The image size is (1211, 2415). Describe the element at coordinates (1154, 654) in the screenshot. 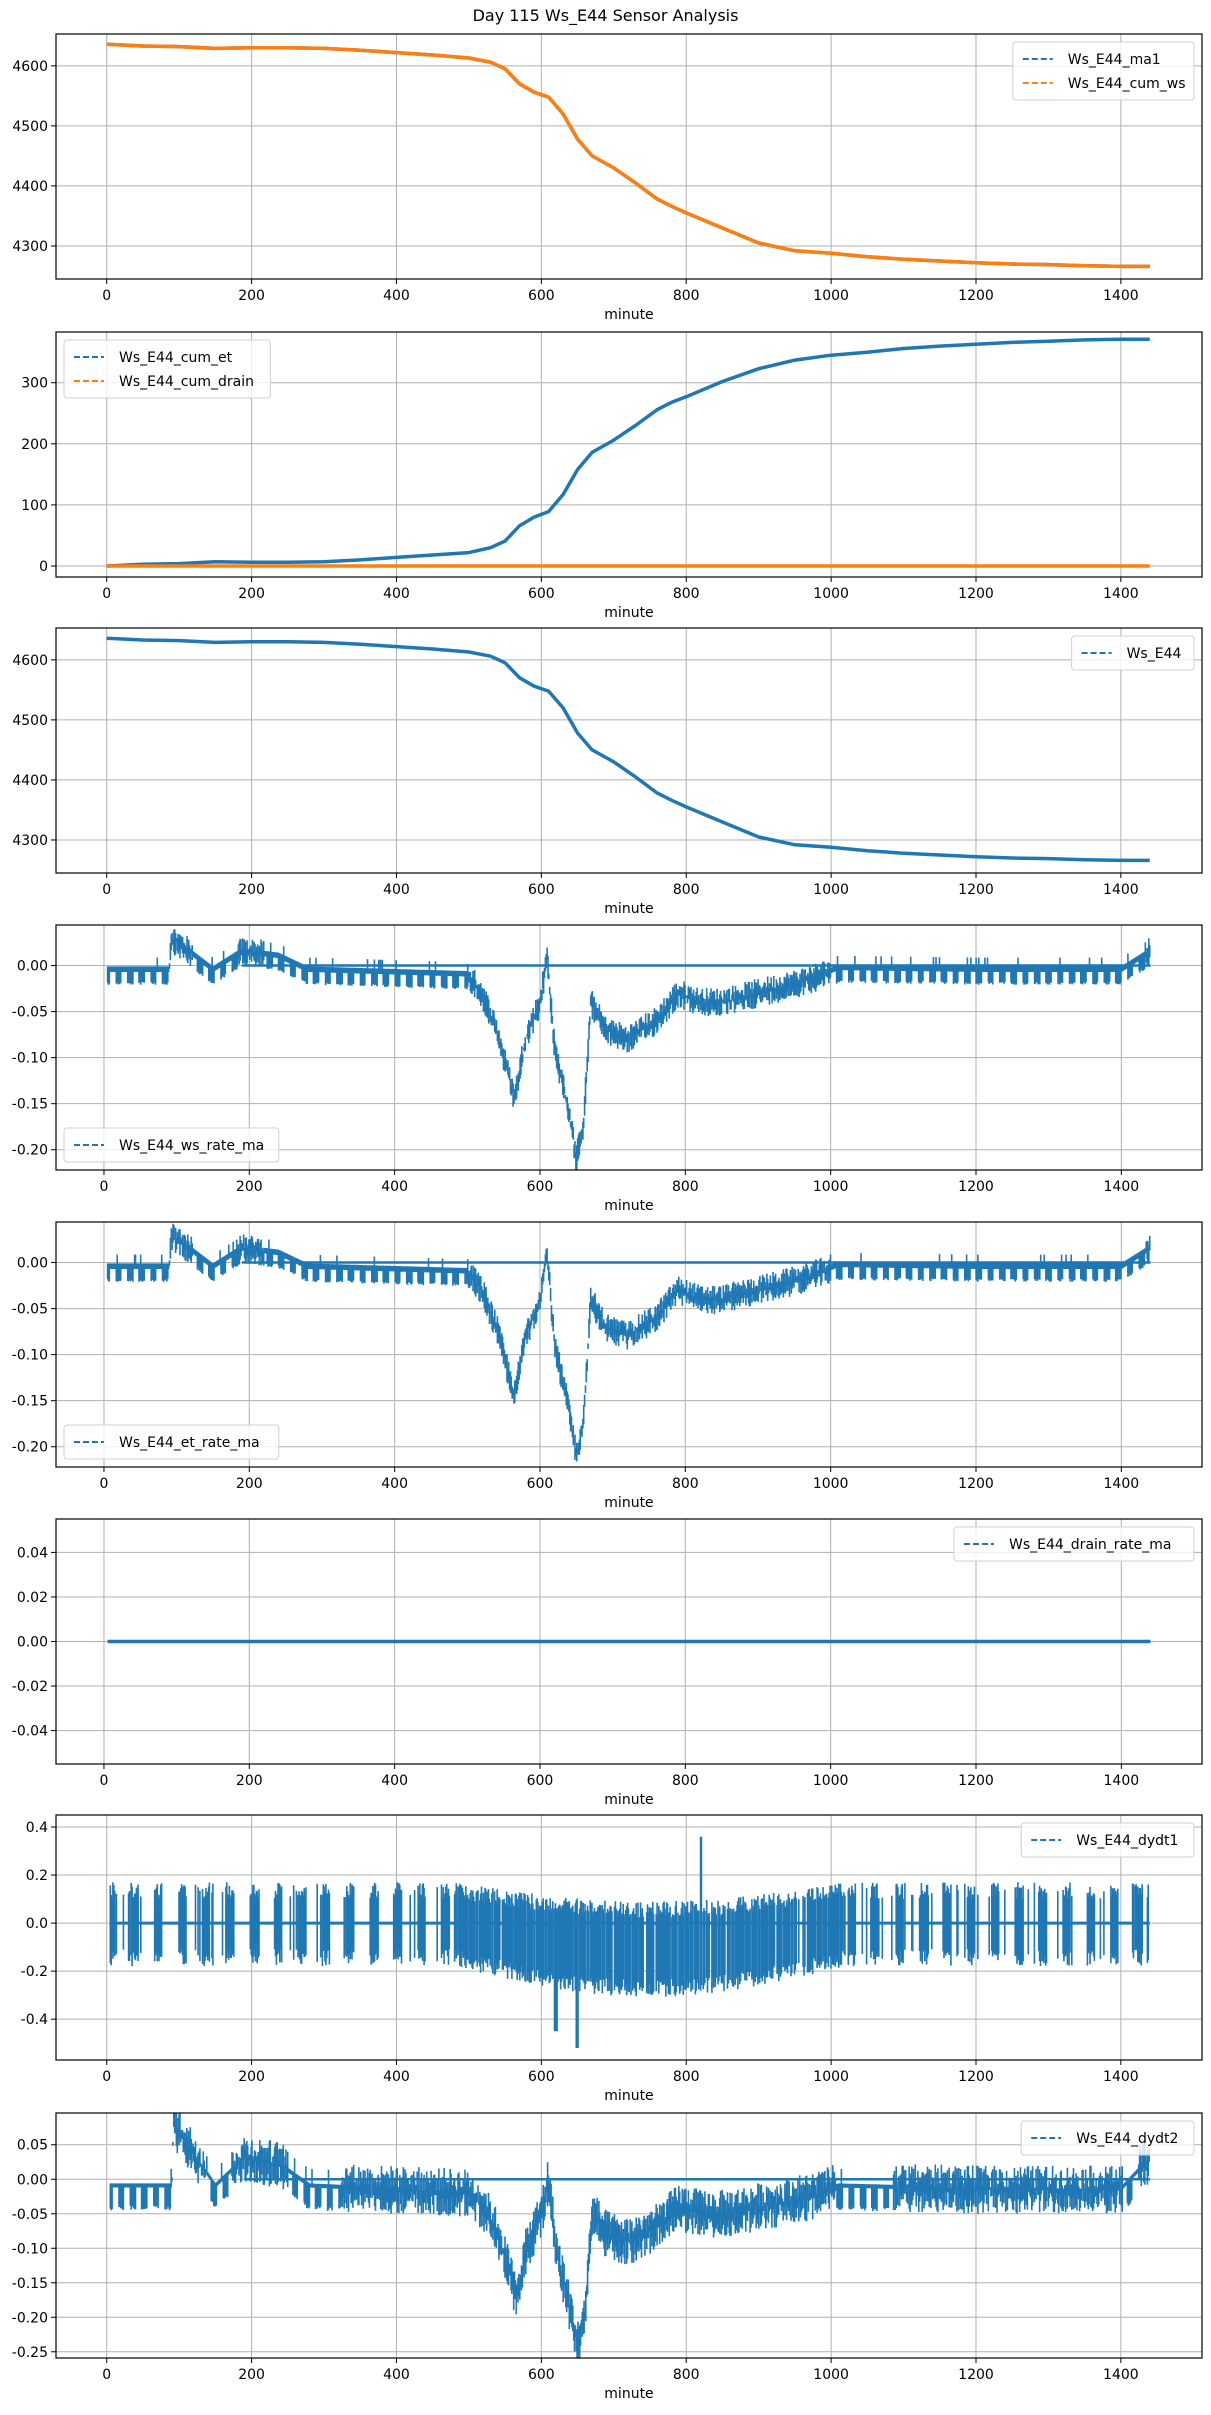

I see `legend-label: Ws_E44` at that location.